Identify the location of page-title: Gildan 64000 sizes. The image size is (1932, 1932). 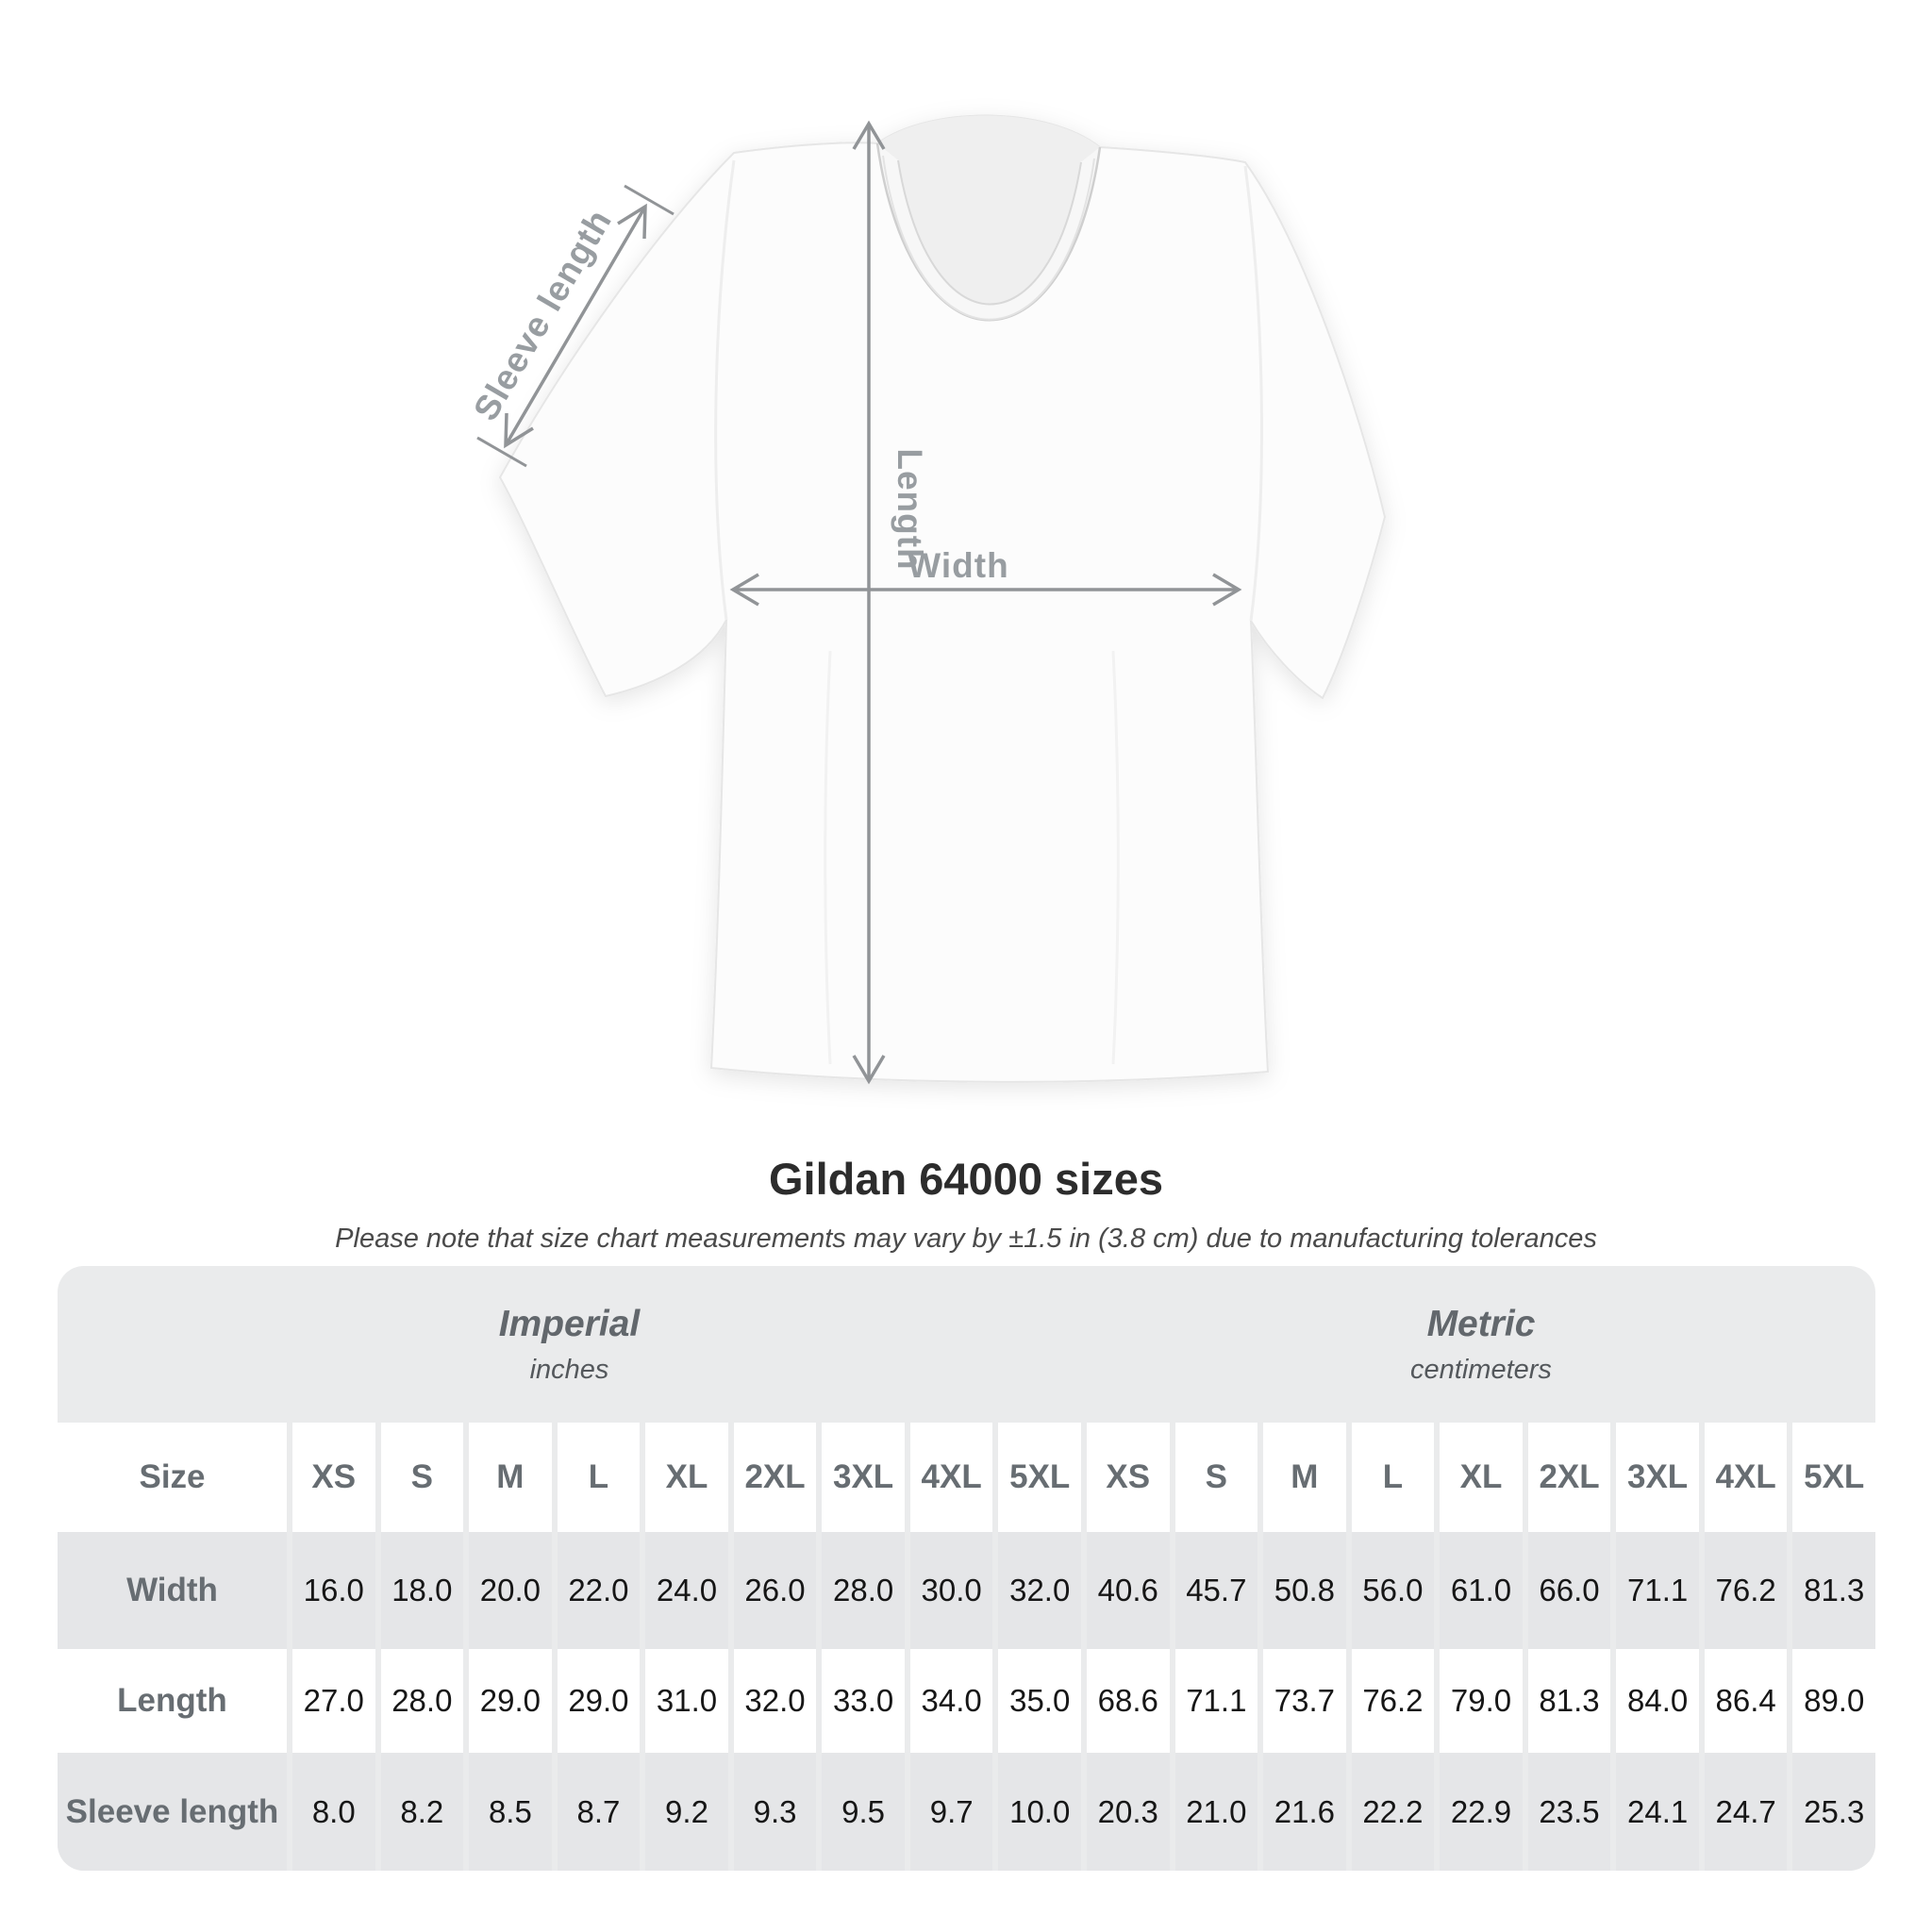
(966, 1179).